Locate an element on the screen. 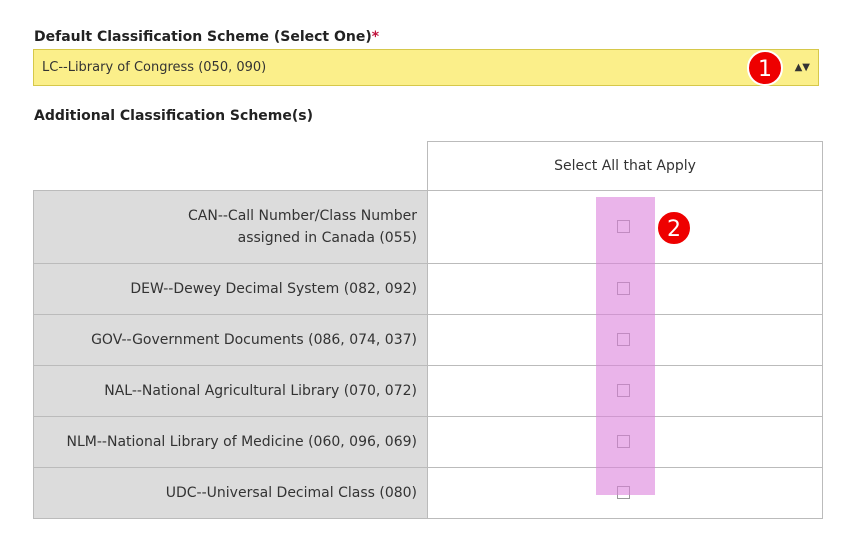  badge: 1 is located at coordinates (765, 68).